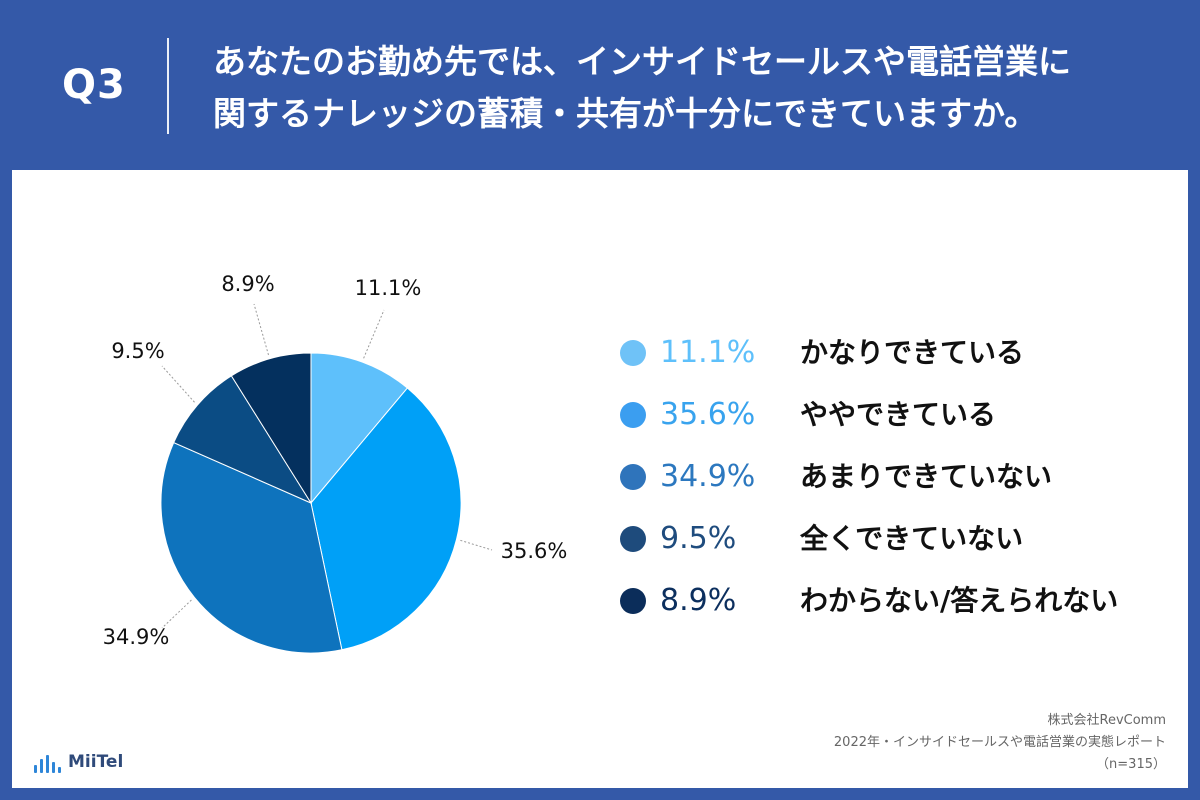 Image resolution: width=1200 pixels, height=800 pixels. I want to click on data-label-2: 35.6%, so click(534, 551).